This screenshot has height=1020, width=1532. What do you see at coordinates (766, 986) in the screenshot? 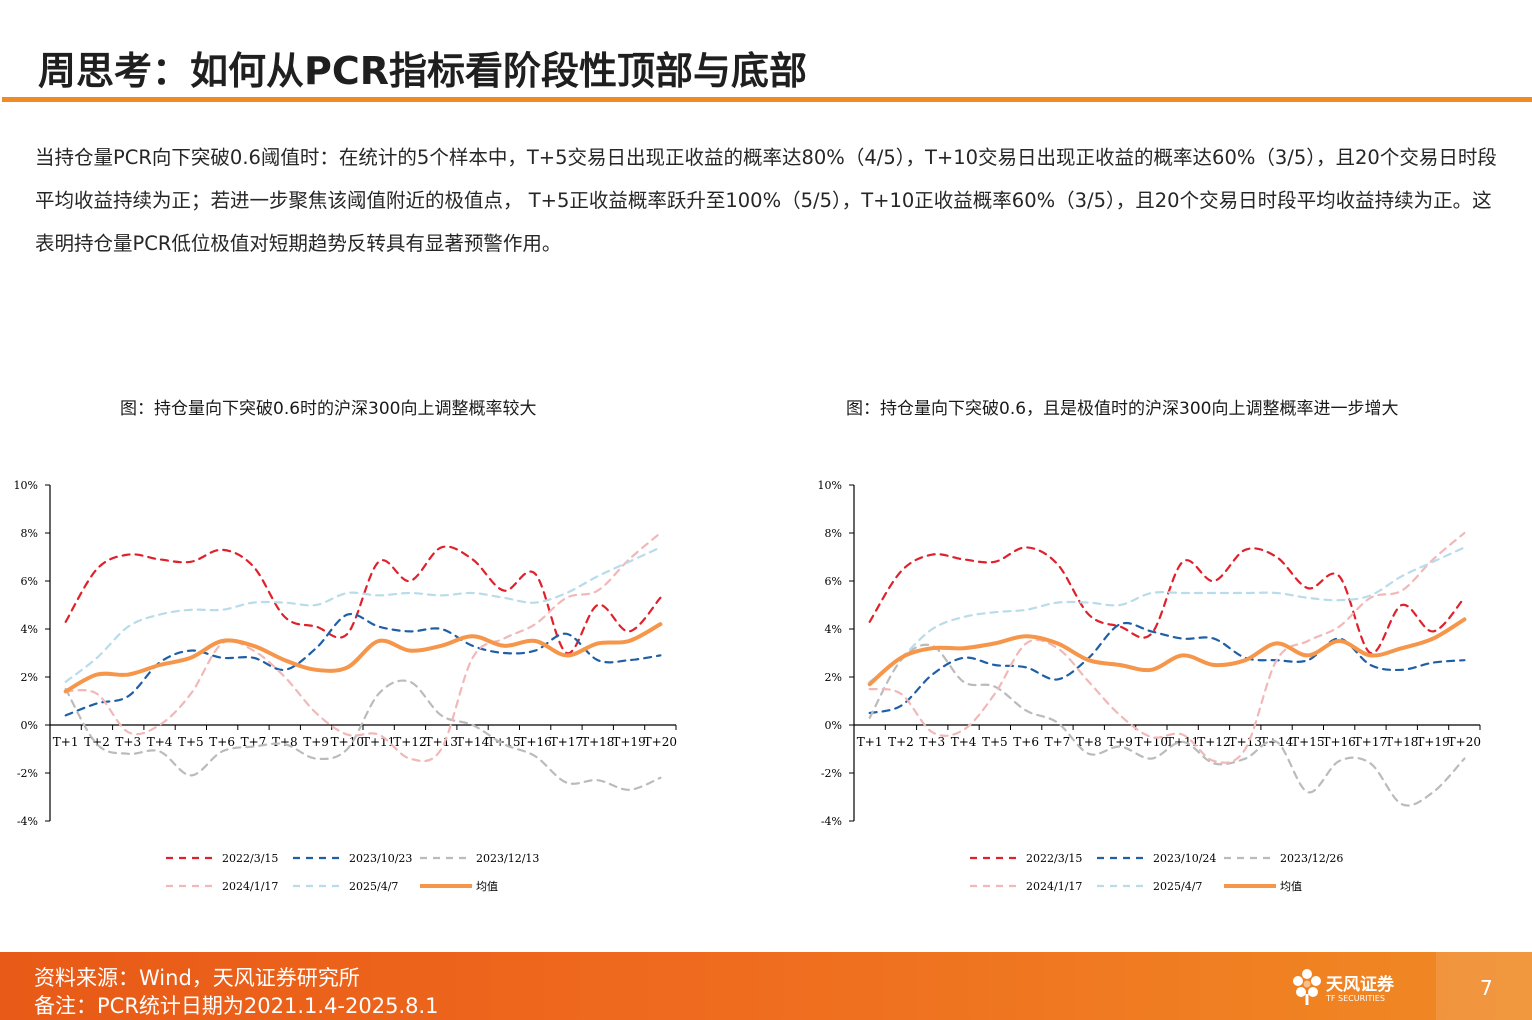
I see `footer-bar` at bounding box center [766, 986].